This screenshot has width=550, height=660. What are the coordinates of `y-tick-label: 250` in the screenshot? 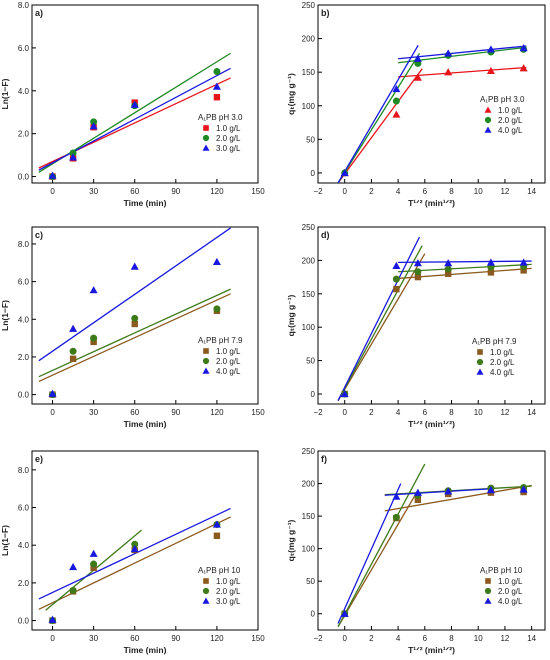 It's located at (309, 451).